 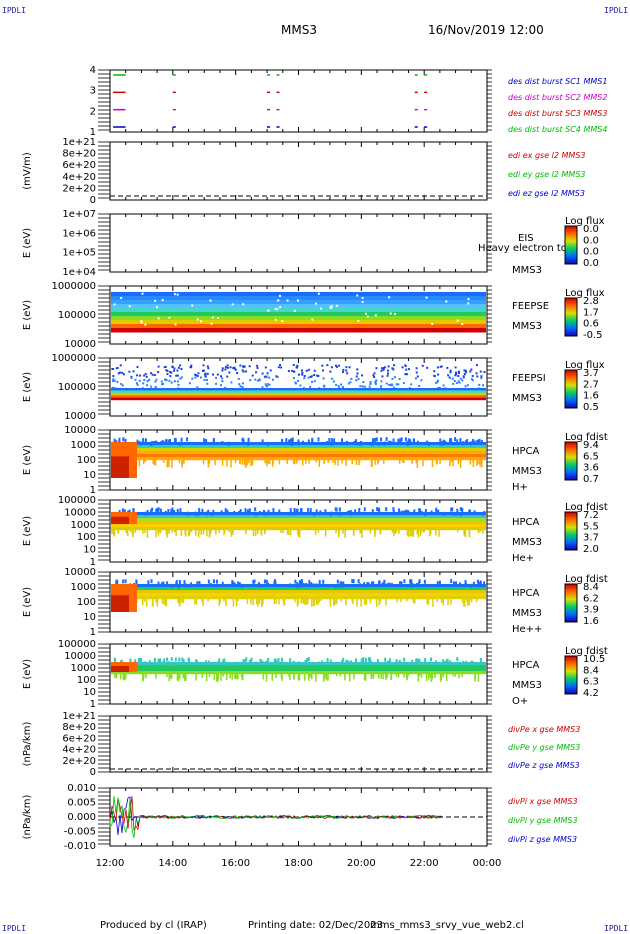 What do you see at coordinates (424, 863) in the screenshot?
I see `time-tick-label: 22:00` at bounding box center [424, 863].